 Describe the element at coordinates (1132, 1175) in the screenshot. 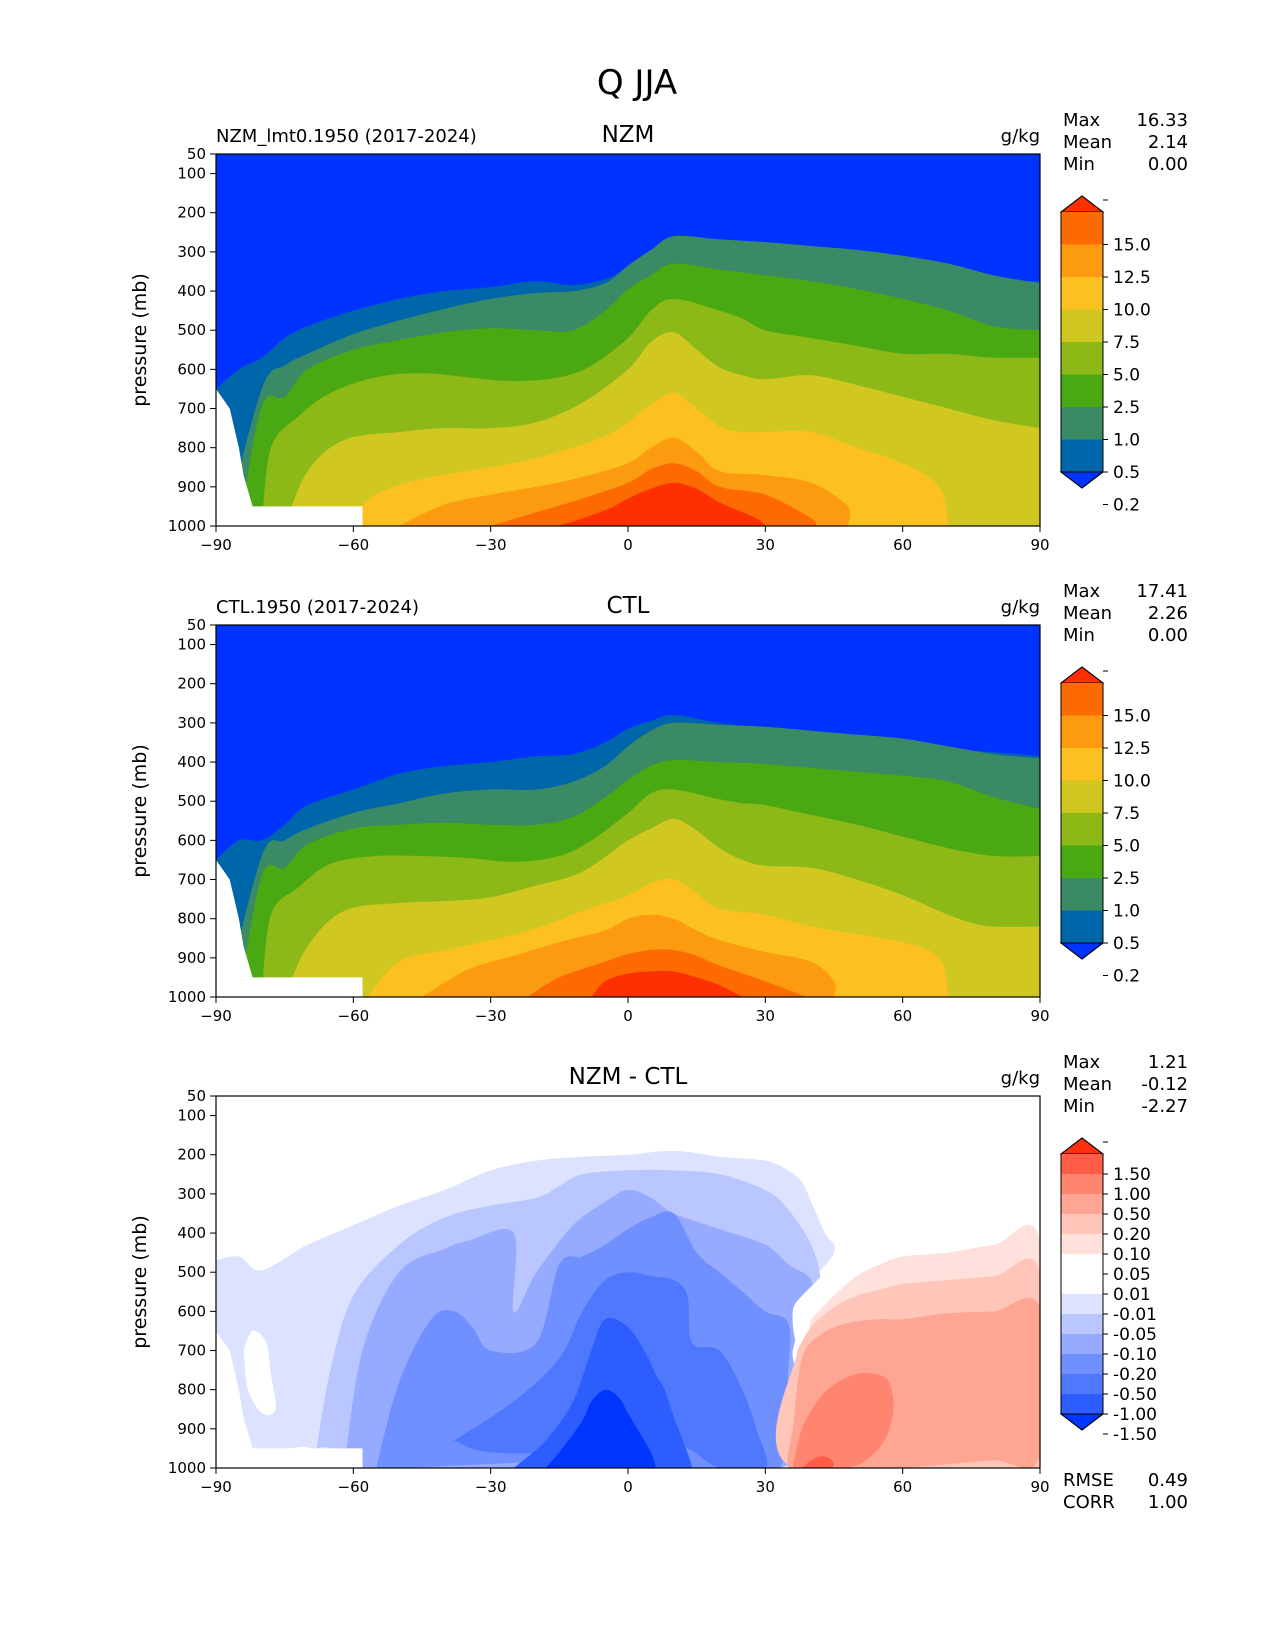

I see `colorbar-label: 1.50` at that location.